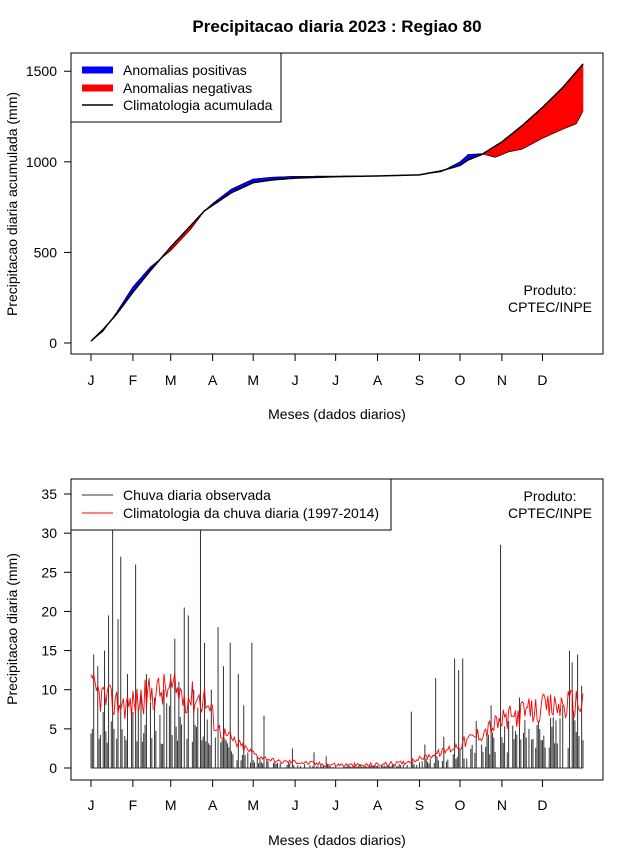 The height and width of the screenshot is (850, 640). Describe the element at coordinates (185, 70) in the screenshot. I see `legend-label-positive: Anomalias positivas` at that location.